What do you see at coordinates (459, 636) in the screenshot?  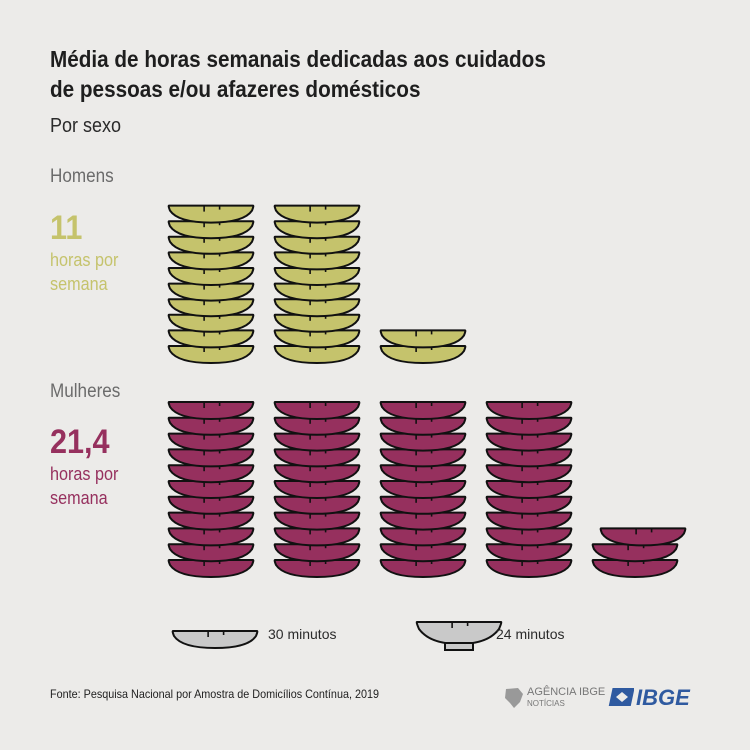 I see `legend-icon-24min` at bounding box center [459, 636].